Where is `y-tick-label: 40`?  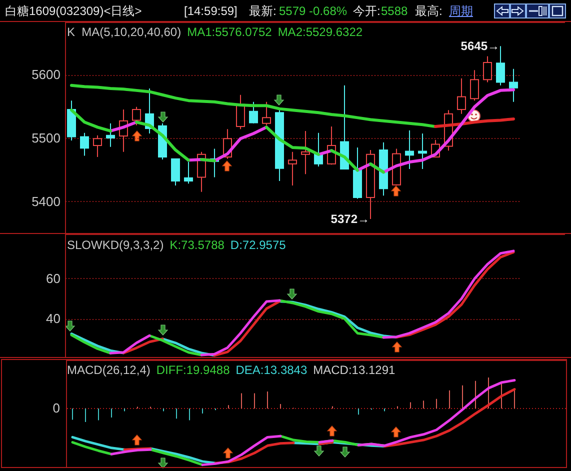 y-tick-label: 40 is located at coordinates (53, 318).